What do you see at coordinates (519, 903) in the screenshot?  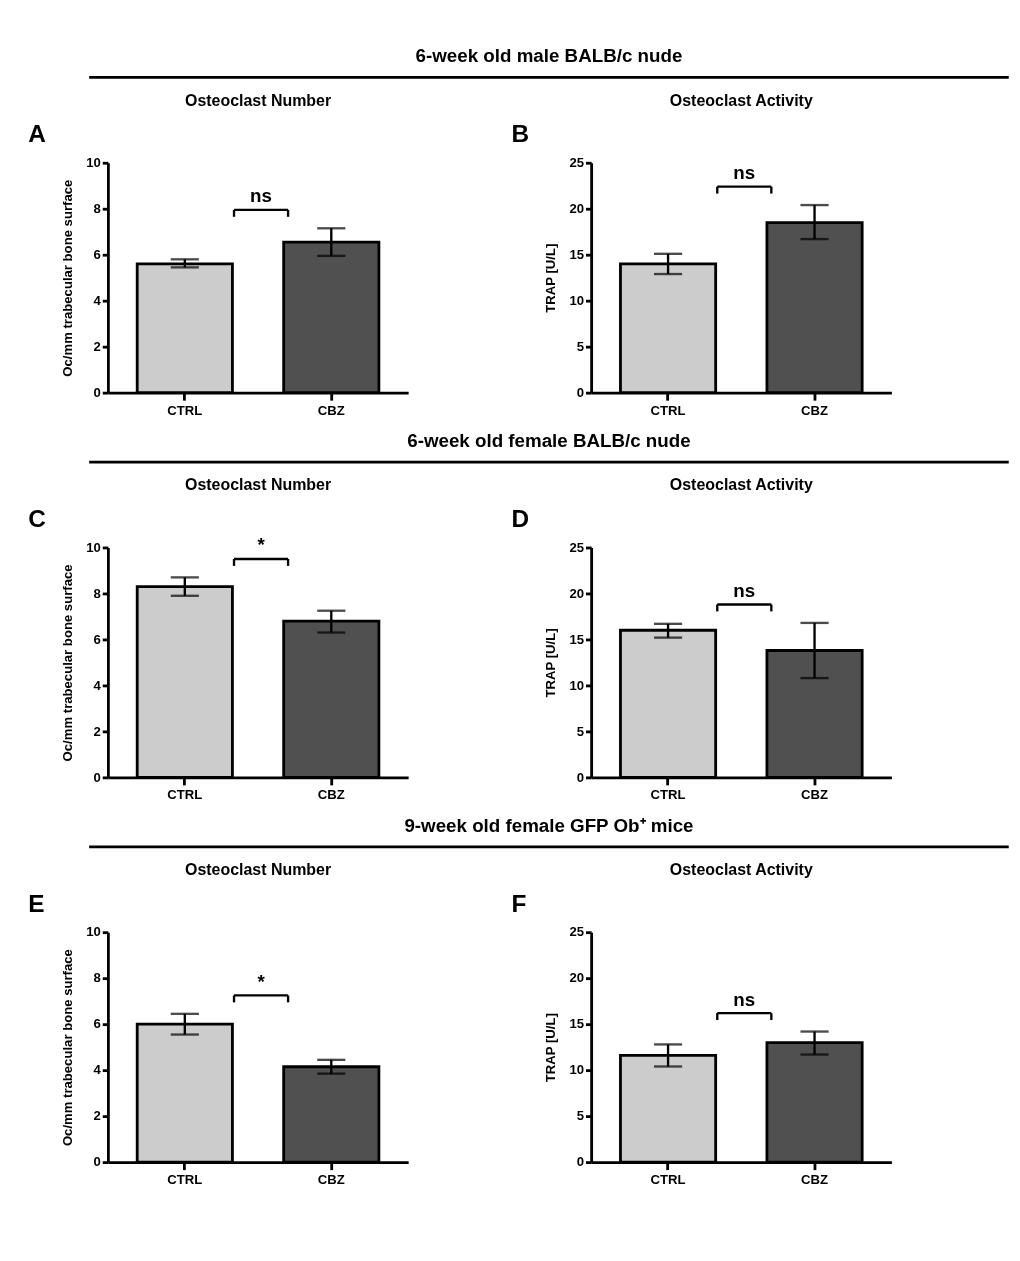 I see `text: F` at bounding box center [519, 903].